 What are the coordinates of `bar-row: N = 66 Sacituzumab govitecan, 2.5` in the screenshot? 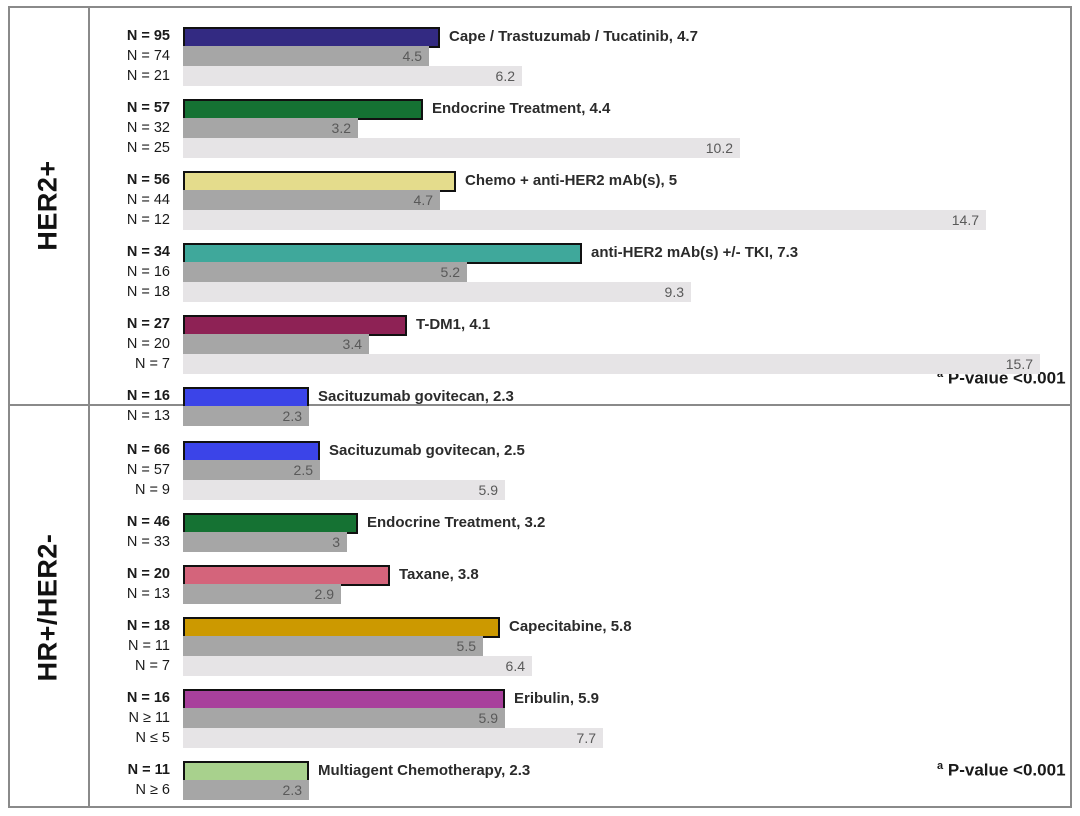 It's located at (581, 451).